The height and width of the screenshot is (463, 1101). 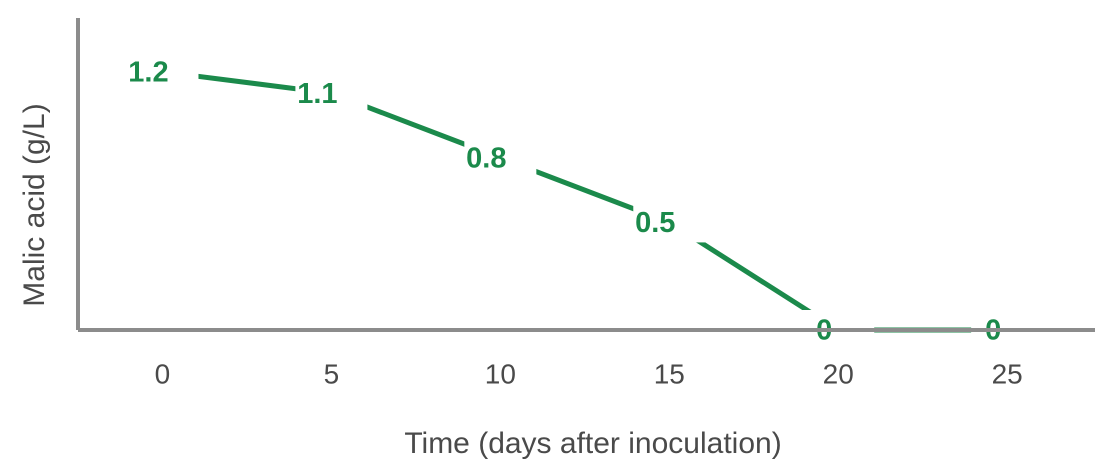 I want to click on x-tick-label: 25, so click(x=1007, y=373).